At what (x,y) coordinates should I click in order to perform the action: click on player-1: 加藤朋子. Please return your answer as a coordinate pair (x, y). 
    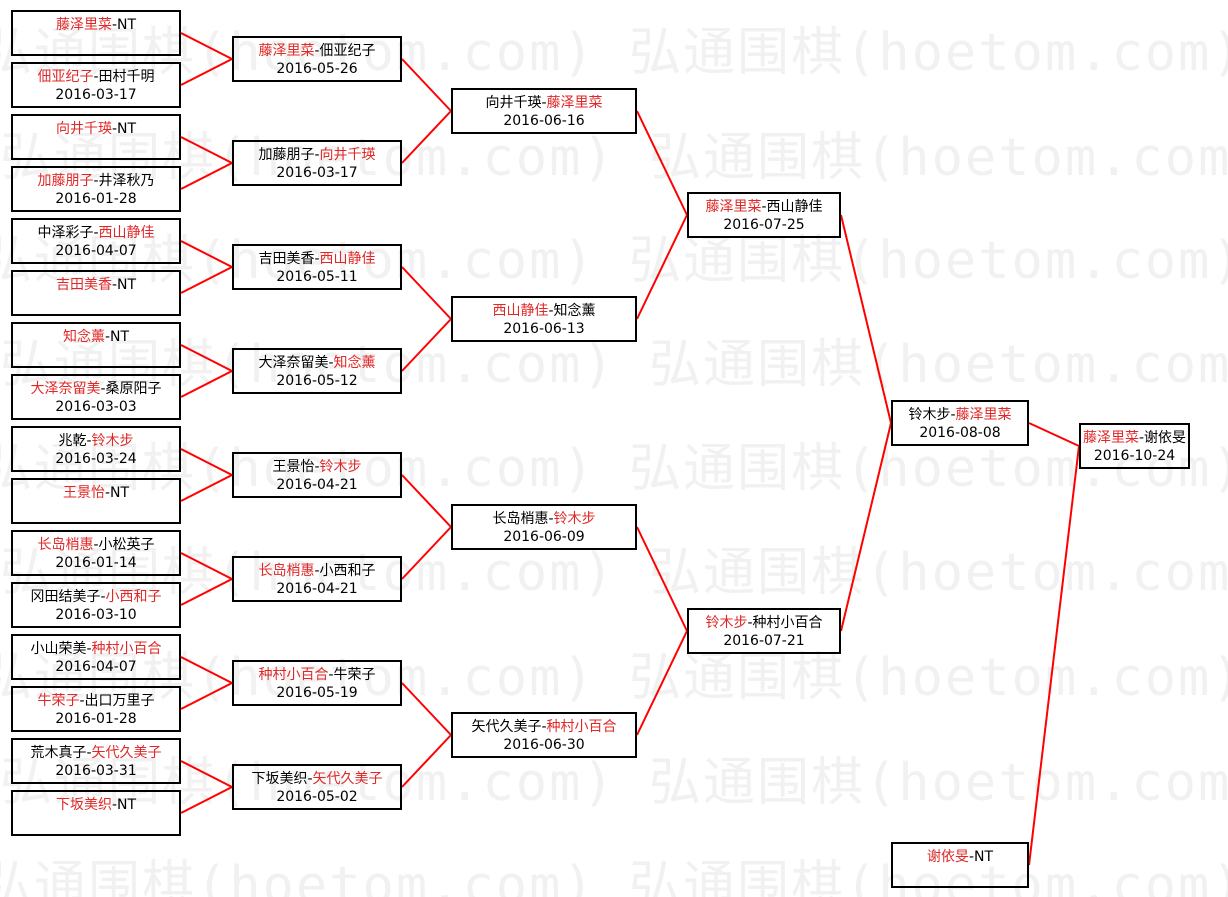
    Looking at the image, I should click on (65, 181).